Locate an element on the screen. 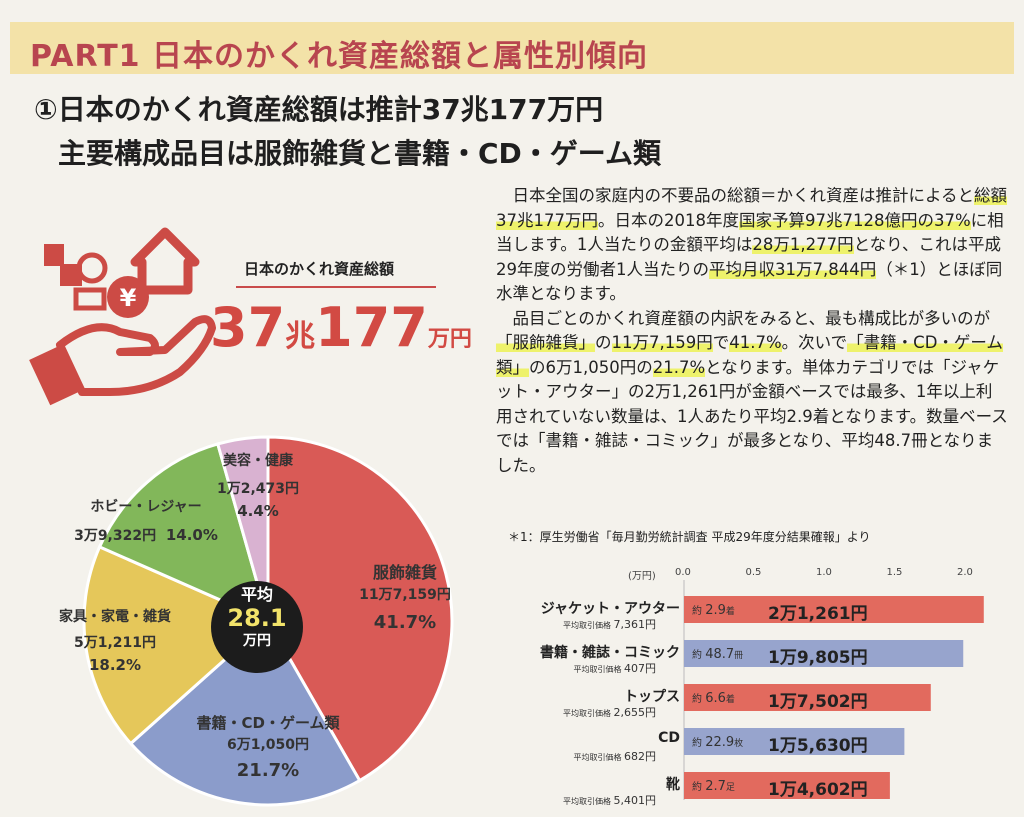  bar-count-part: 48.7 is located at coordinates (720, 654).